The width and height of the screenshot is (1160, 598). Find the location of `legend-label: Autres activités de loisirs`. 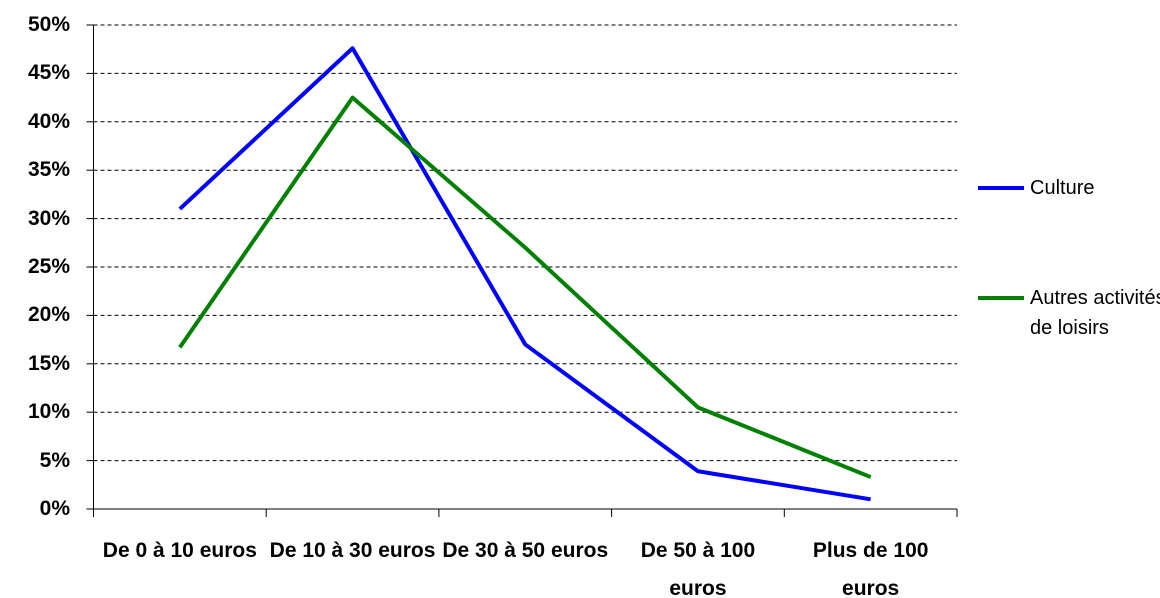

legend-label: Autres activités de loisirs is located at coordinates (1095, 313).